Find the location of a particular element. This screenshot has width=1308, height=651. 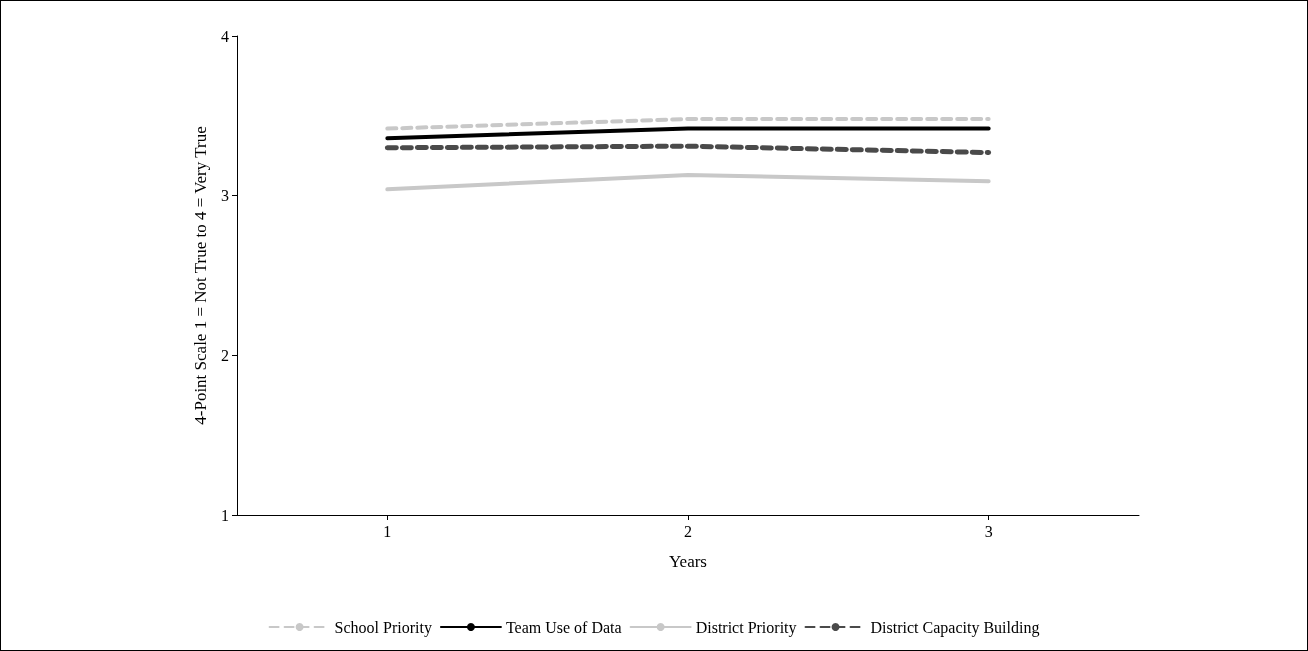

x-tick-label: 2 is located at coordinates (688, 531).